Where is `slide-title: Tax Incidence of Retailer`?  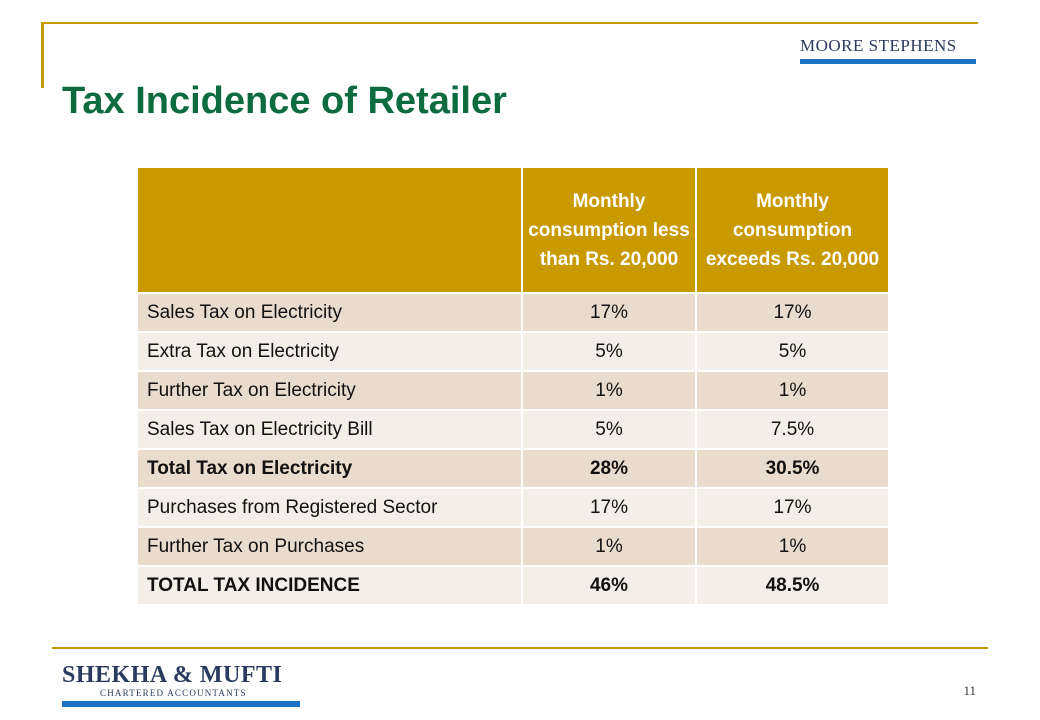
slide-title: Tax Incidence of Retailer is located at coordinates (284, 101).